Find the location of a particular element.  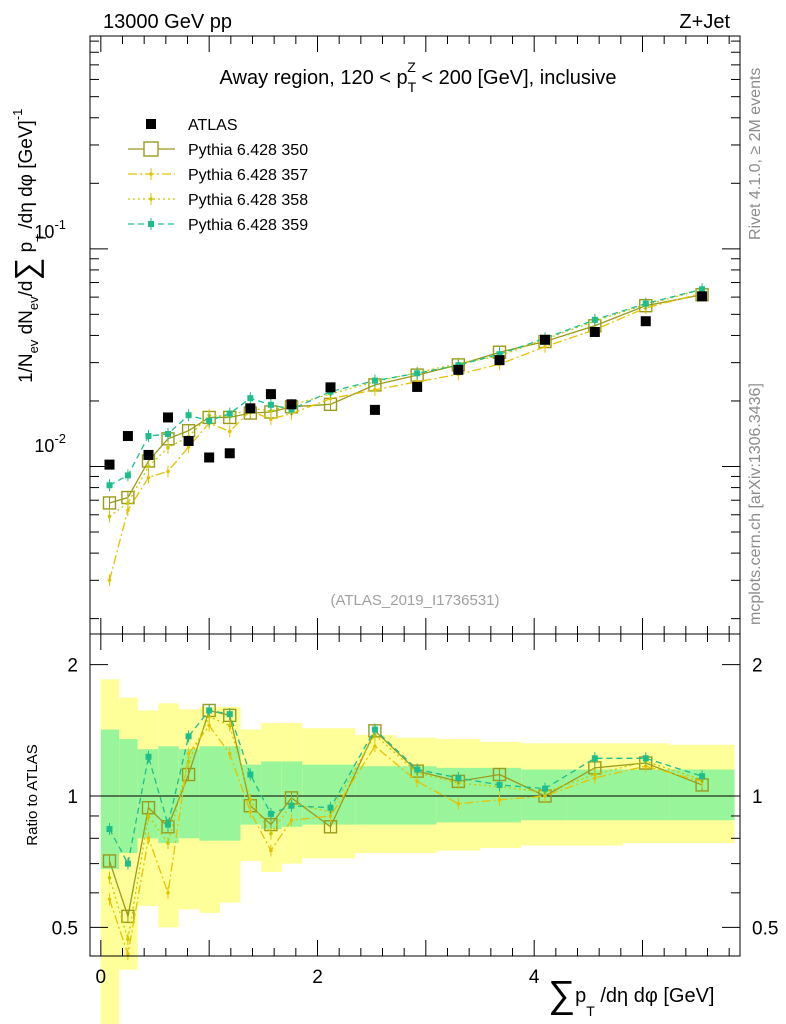

title-pre: Away region, 120 < p is located at coordinates (314, 78).